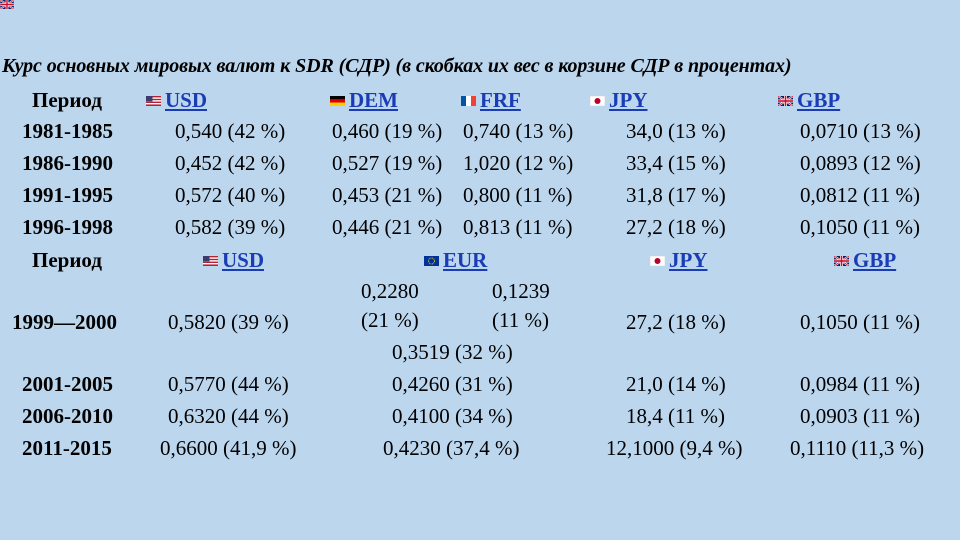 The width and height of the screenshot is (960, 540). What do you see at coordinates (67, 227) in the screenshot?
I see `row-period: 1996-1998` at bounding box center [67, 227].